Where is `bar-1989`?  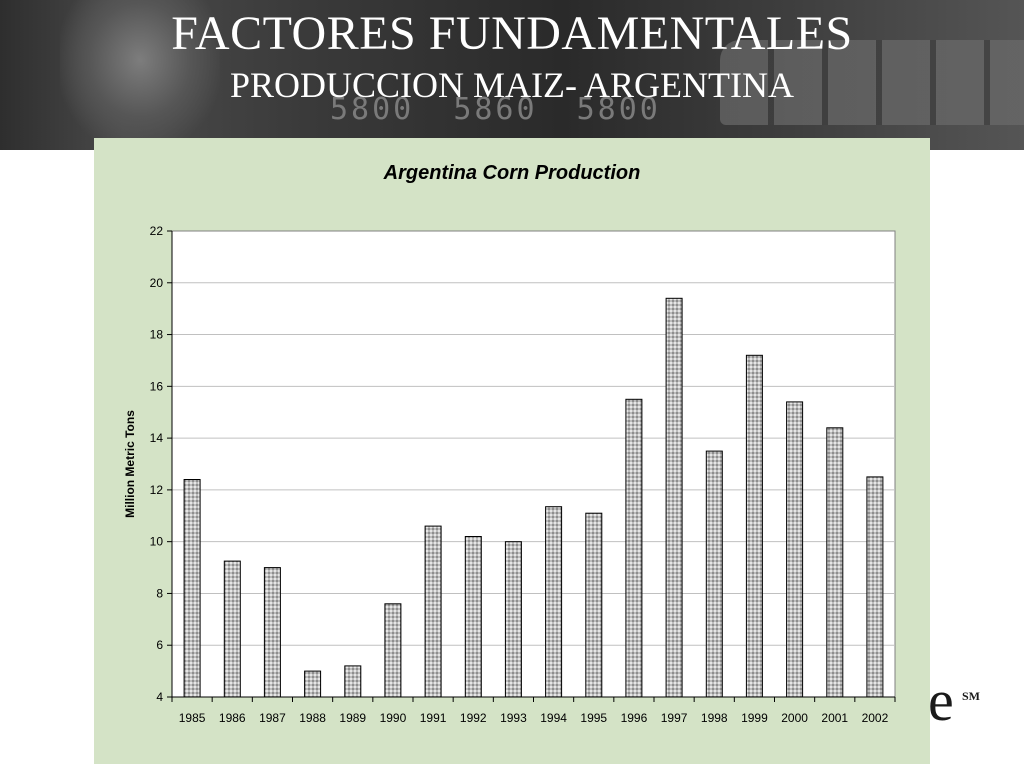 bar-1989 is located at coordinates (353, 681).